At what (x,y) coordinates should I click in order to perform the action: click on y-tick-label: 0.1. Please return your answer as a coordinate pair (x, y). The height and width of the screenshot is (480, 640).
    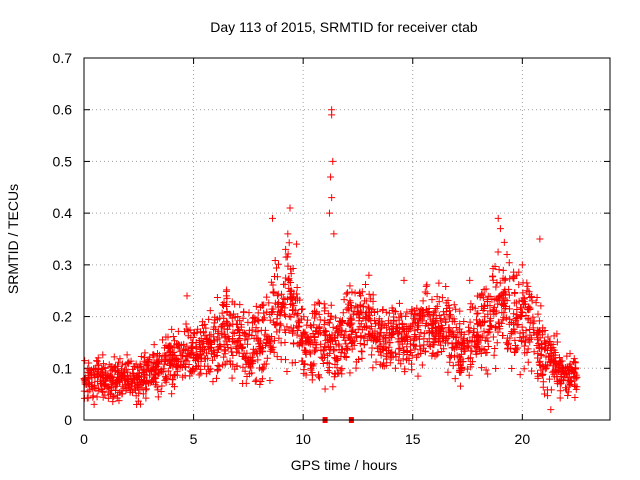
    Looking at the image, I should click on (63, 368).